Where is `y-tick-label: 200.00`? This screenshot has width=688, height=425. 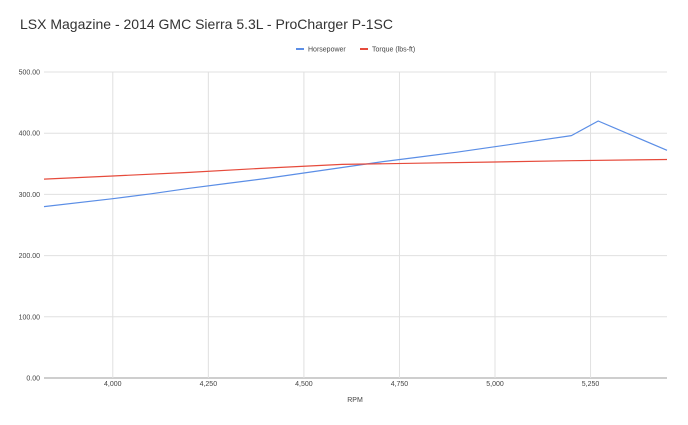 y-tick-label: 200.00 is located at coordinates (30, 256).